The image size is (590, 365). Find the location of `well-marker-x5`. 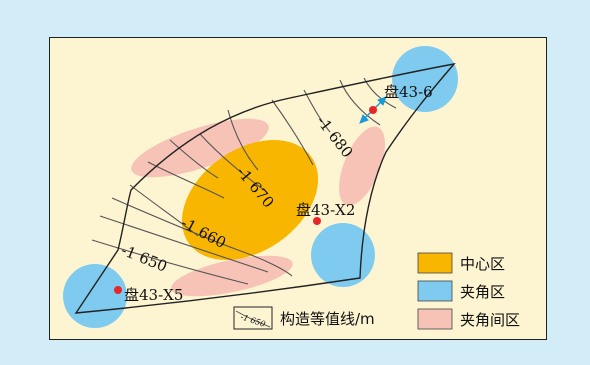

well-marker-x5 is located at coordinates (118, 290).